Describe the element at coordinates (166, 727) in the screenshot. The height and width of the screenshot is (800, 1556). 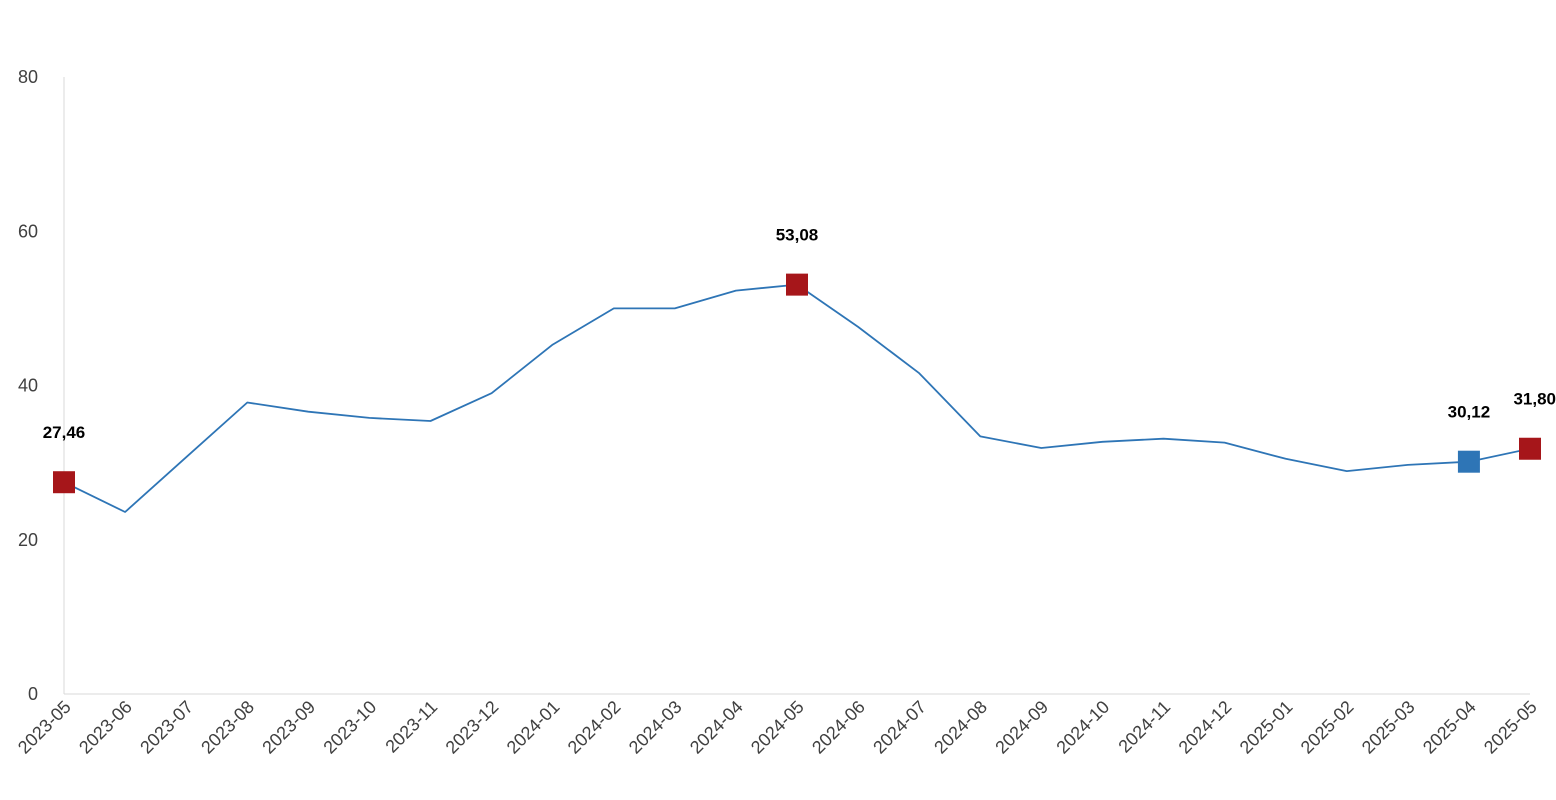
I see `x-tick-label: 2023-07` at that location.